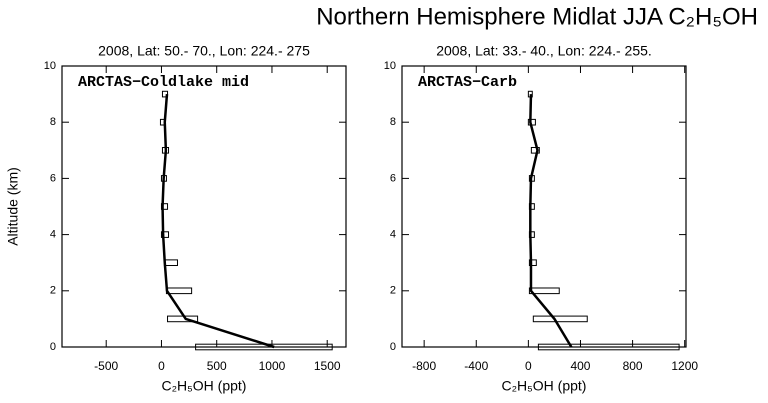 The image size is (768, 403). What do you see at coordinates (537, 16) in the screenshot?
I see `chart-title: Northern Hemisphere Midlat JJA C₂H₅OH` at bounding box center [537, 16].